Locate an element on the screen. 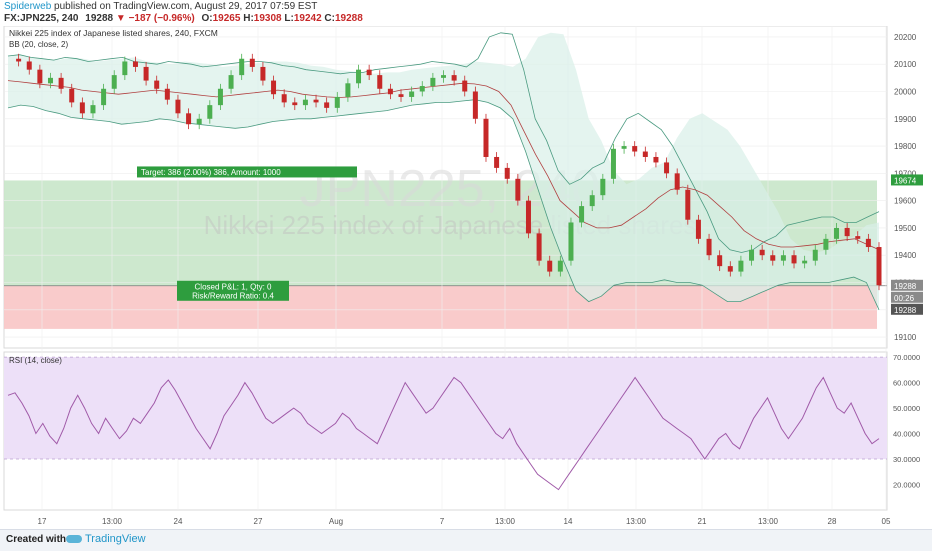 This screenshot has height=551, width=932. high-value: 19308 is located at coordinates (267, 18).